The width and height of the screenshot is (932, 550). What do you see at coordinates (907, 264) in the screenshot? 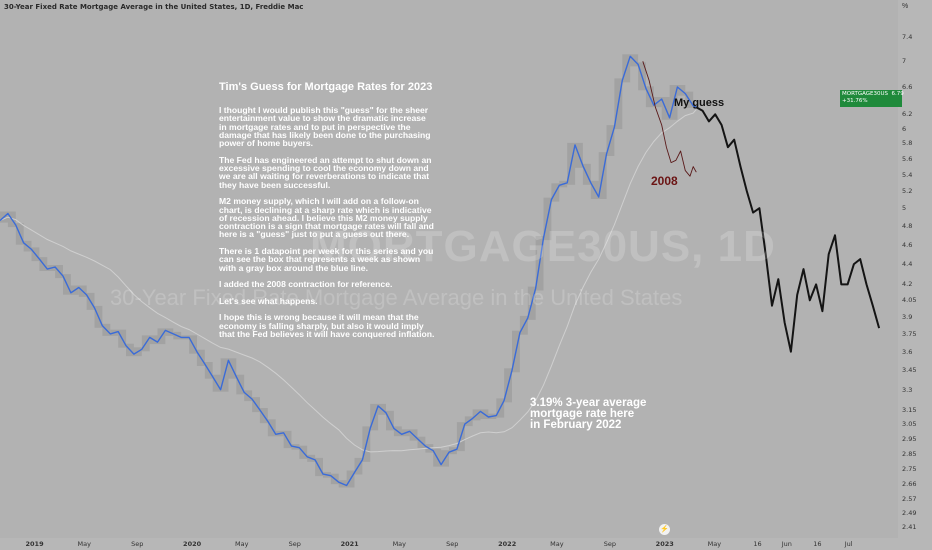
I see `y-tick-label: 4.4` at bounding box center [907, 264].